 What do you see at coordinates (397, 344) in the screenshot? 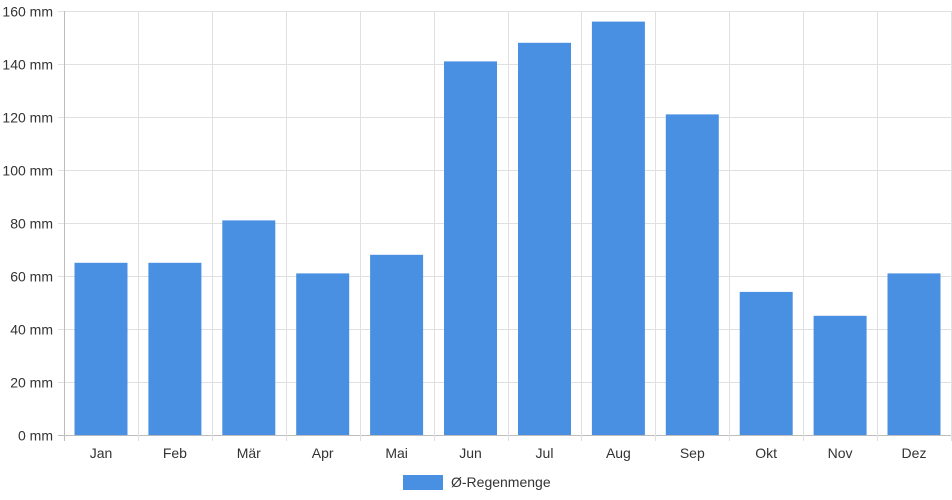
I see `bar-mai` at bounding box center [397, 344].